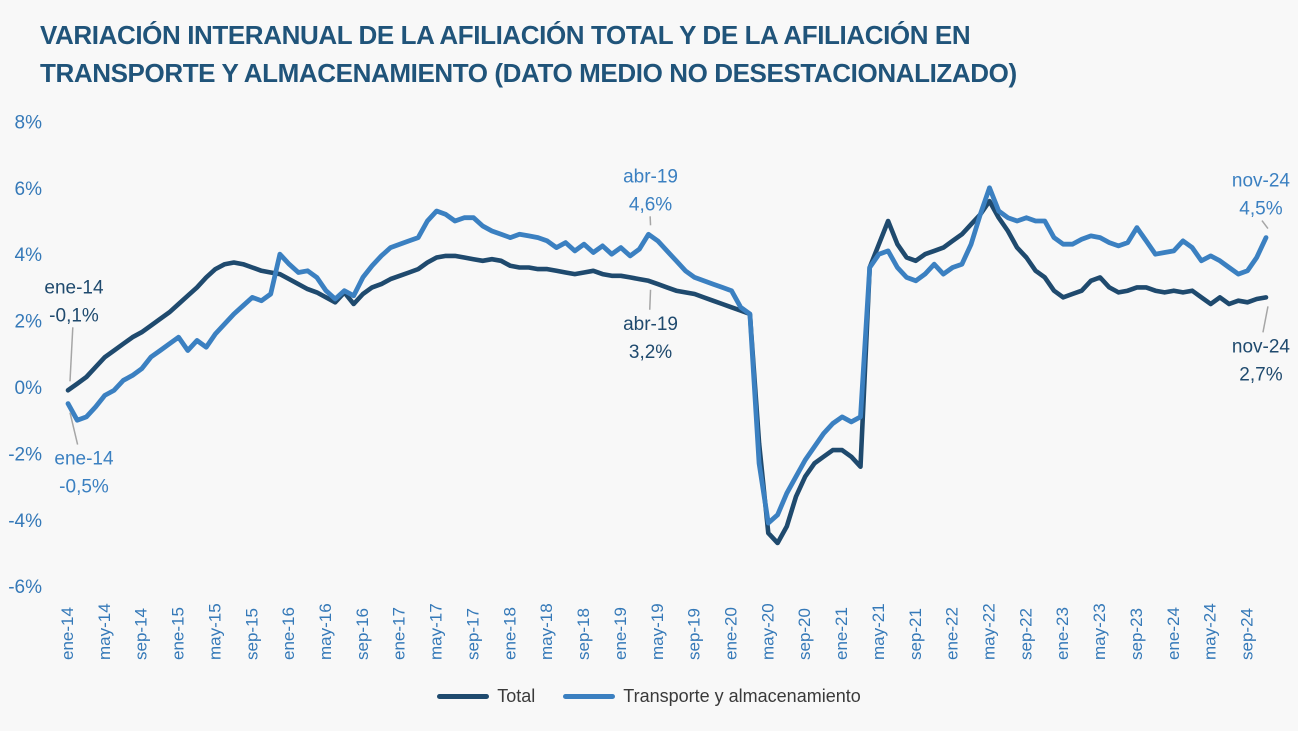  I want to click on annotation-value: 2,7%, so click(1260, 374).